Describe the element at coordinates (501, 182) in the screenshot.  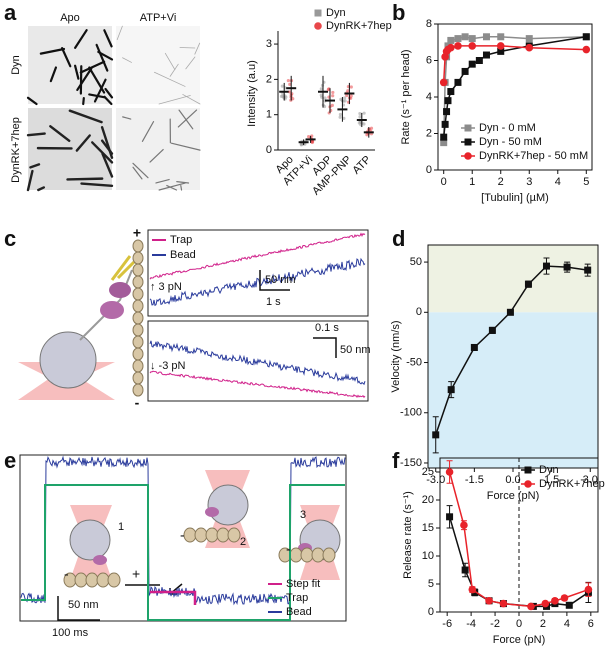
I see `x-tick-label: 2` at that location.